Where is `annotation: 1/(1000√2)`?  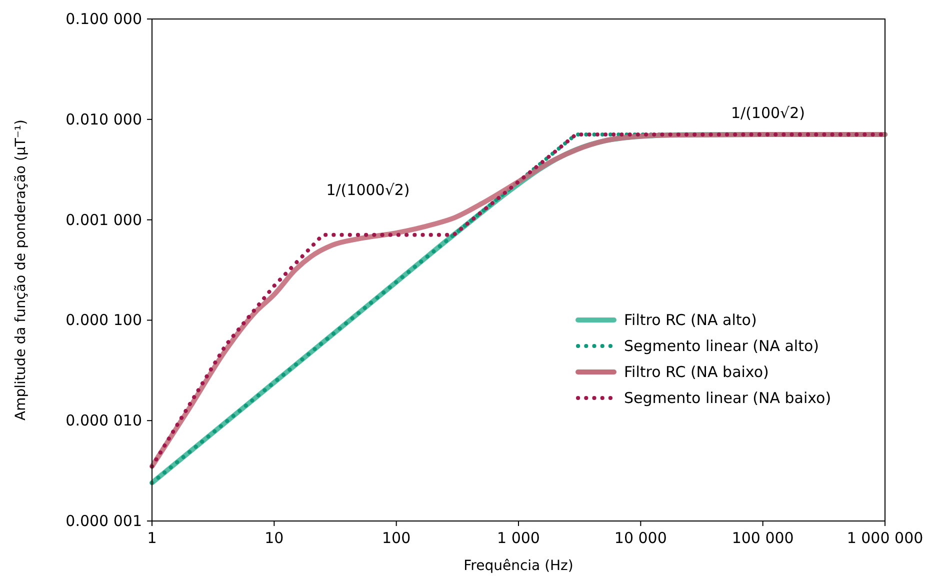
annotation: 1/(1000√2) is located at coordinates (368, 190).